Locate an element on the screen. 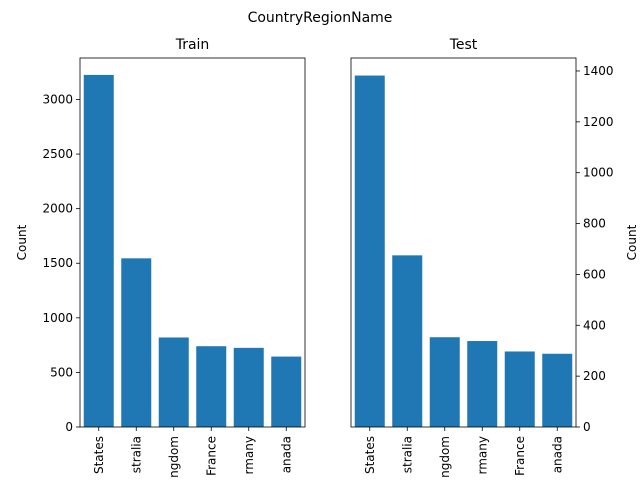  train-ytick-label-3: 1500 is located at coordinates (57, 263).